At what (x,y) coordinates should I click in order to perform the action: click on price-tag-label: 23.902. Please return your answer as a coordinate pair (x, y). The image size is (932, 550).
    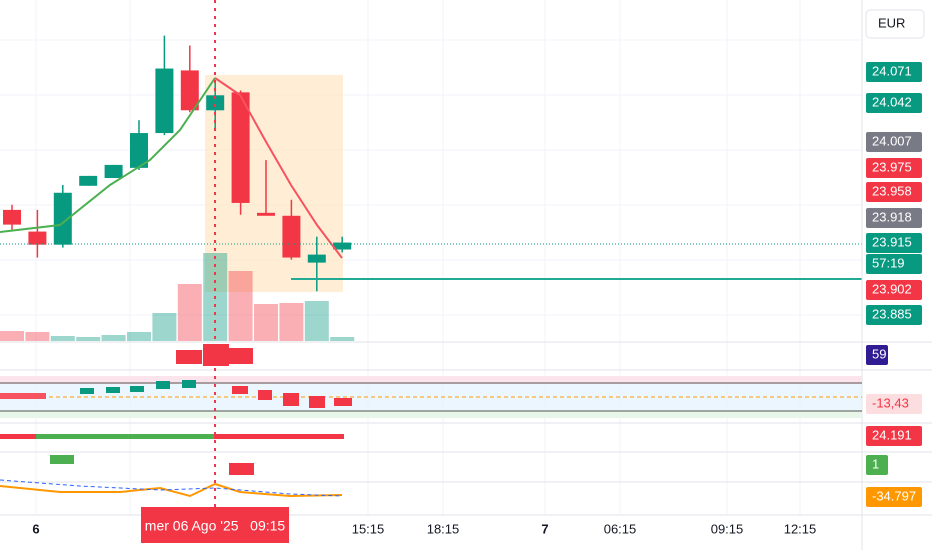
    Looking at the image, I should click on (892, 288).